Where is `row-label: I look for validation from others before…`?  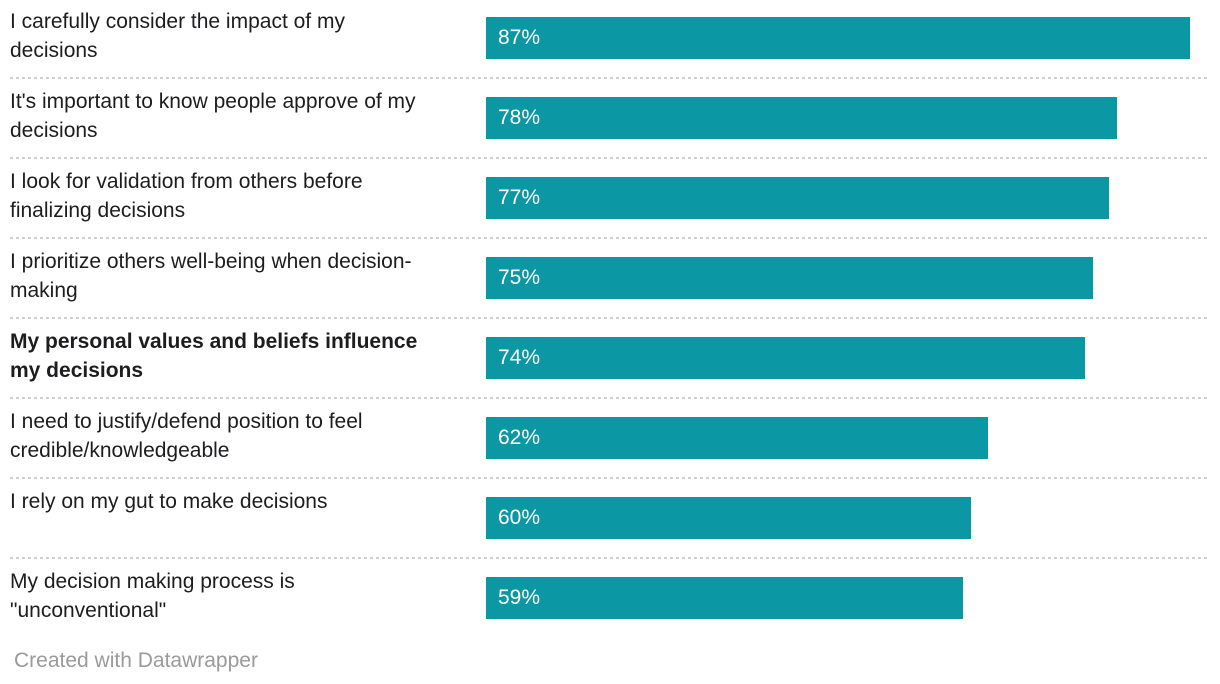
row-label: I look for validation from others before… is located at coordinates (186, 196).